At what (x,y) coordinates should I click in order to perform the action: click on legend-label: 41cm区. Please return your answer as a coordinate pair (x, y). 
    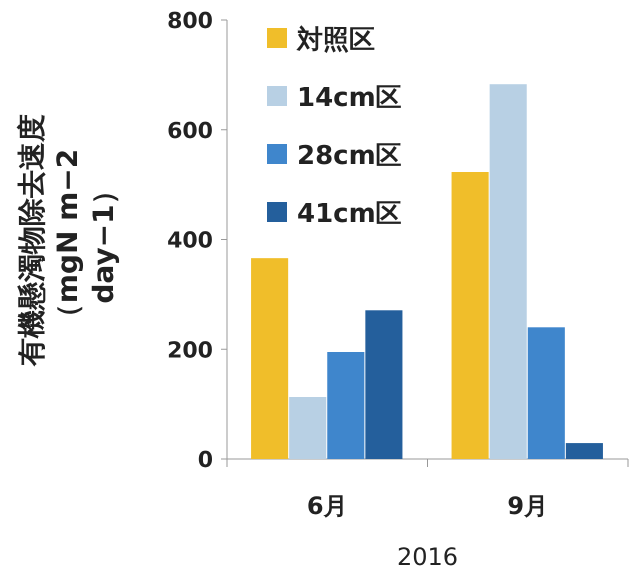
    Looking at the image, I should click on (349, 214).